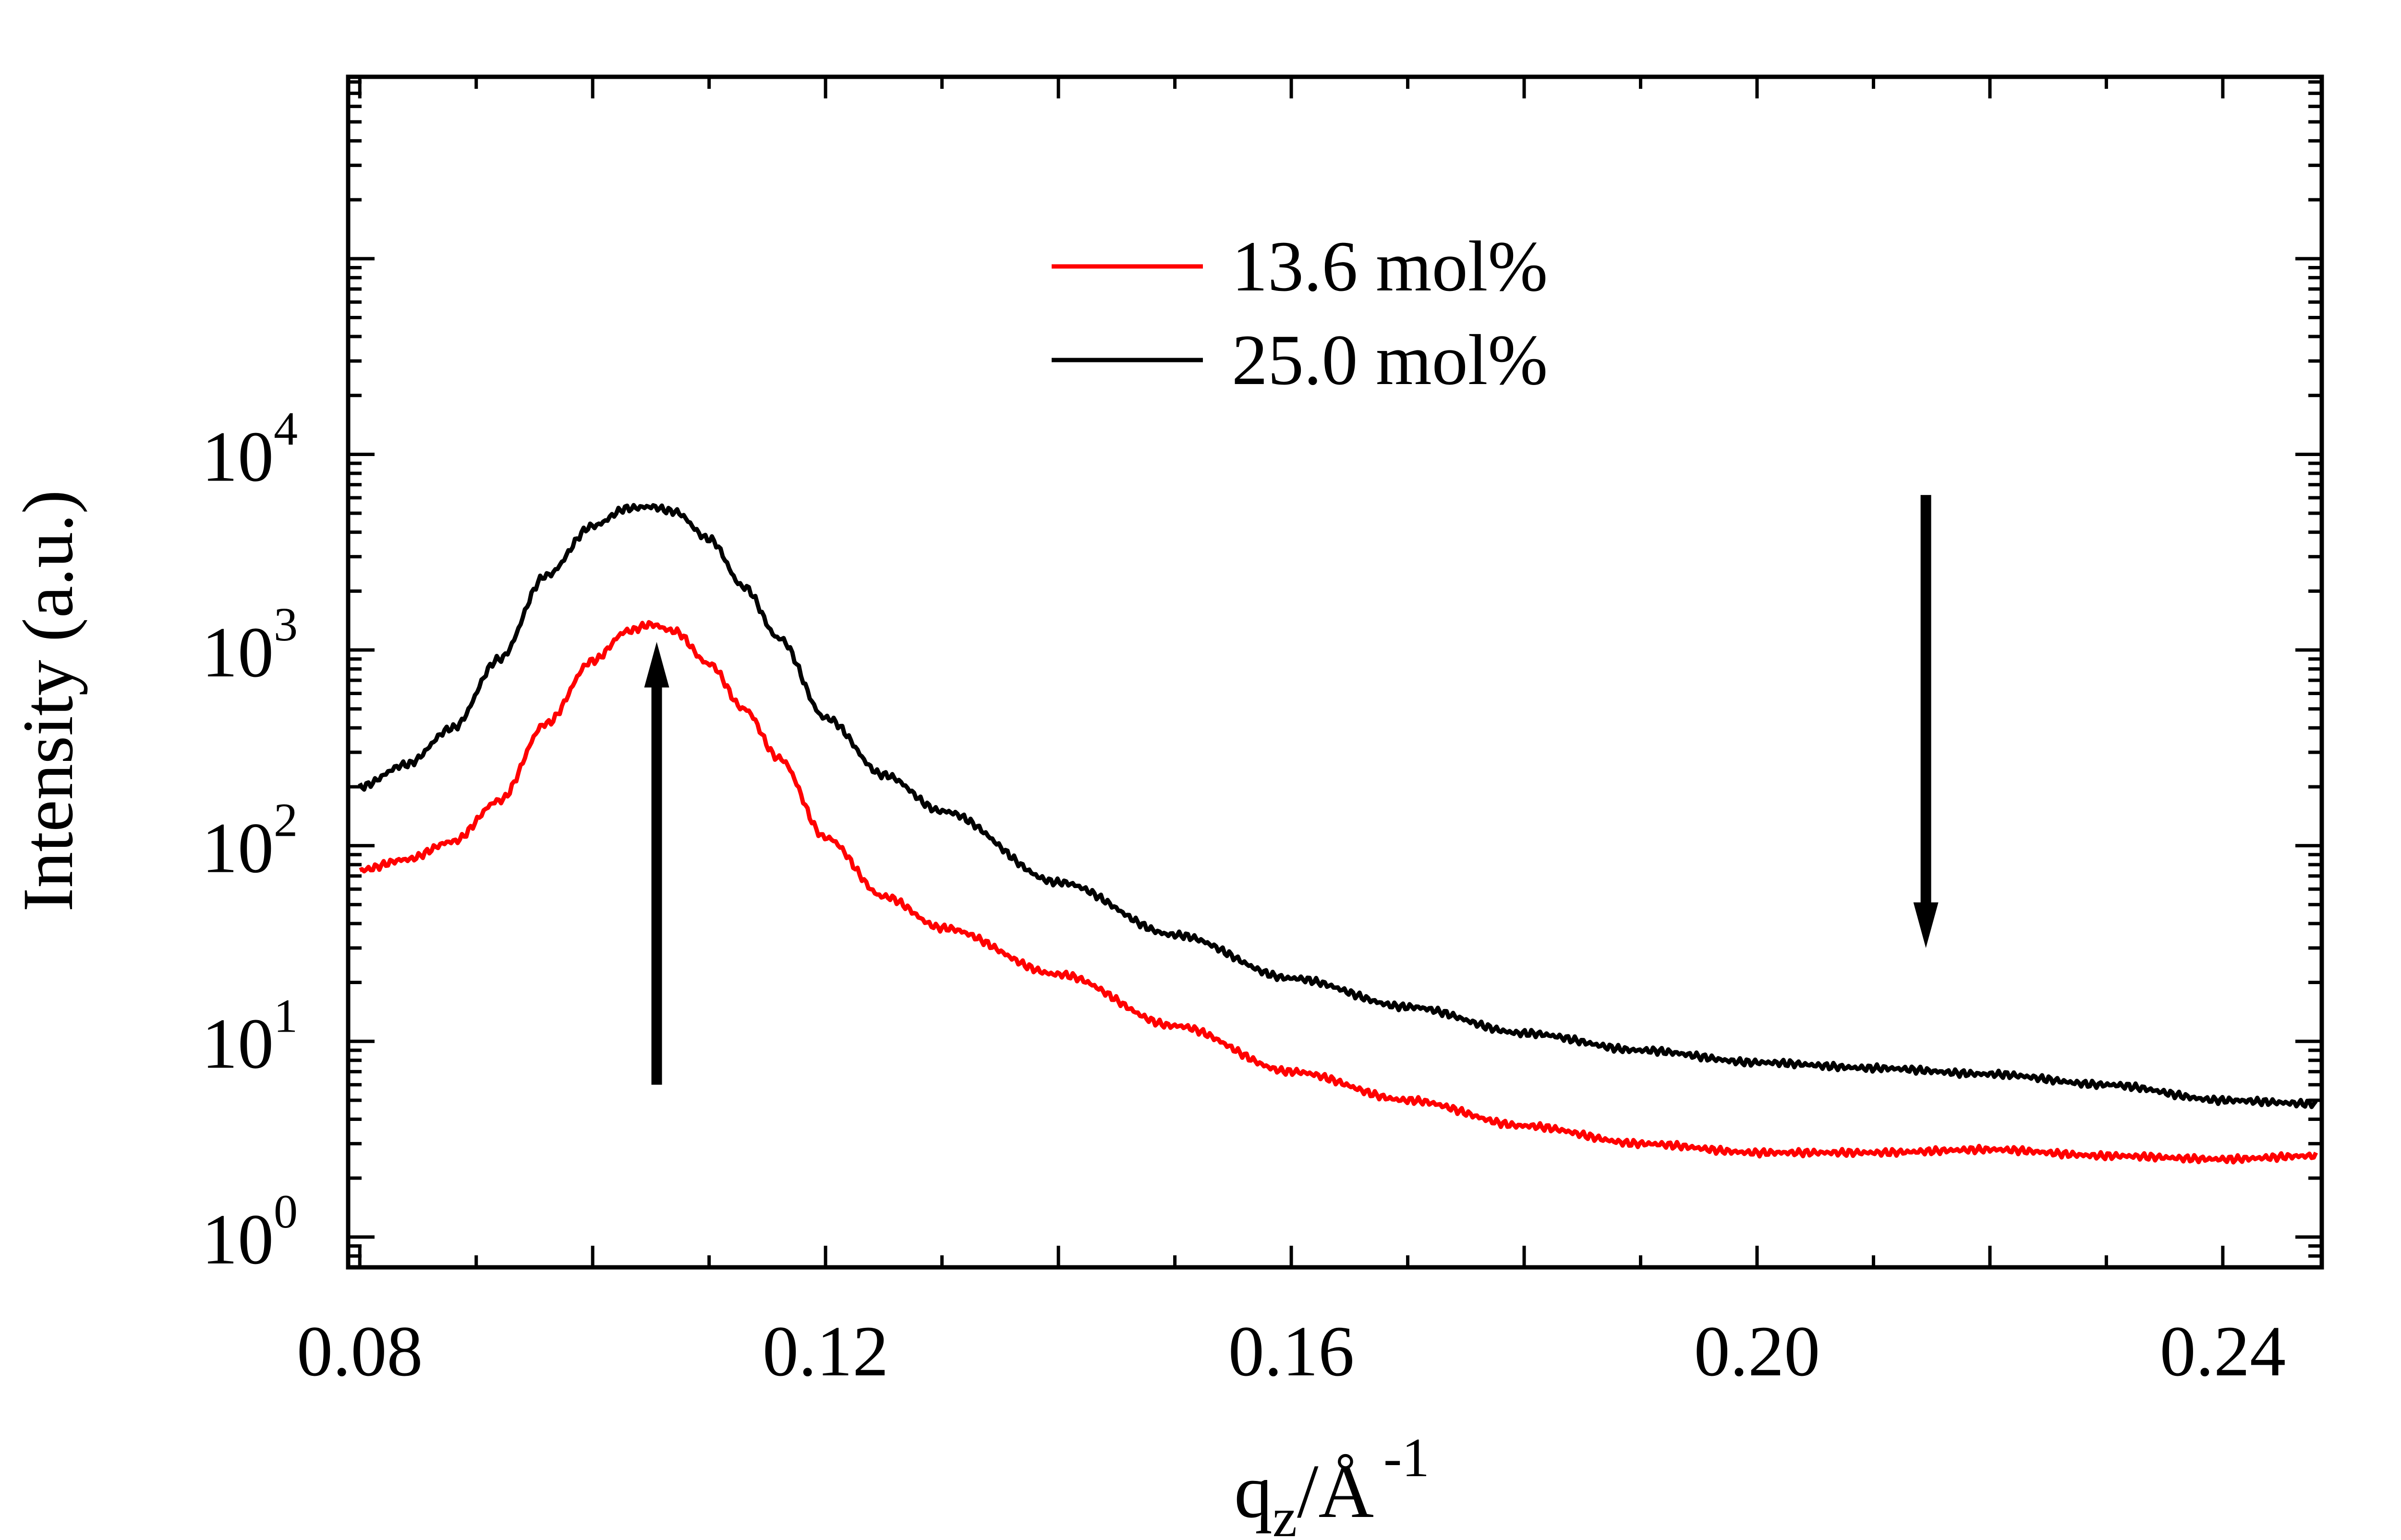 The width and height of the screenshot is (2401, 1540). I want to click on y-axis-title: Intensity (a.u.), so click(48, 701).